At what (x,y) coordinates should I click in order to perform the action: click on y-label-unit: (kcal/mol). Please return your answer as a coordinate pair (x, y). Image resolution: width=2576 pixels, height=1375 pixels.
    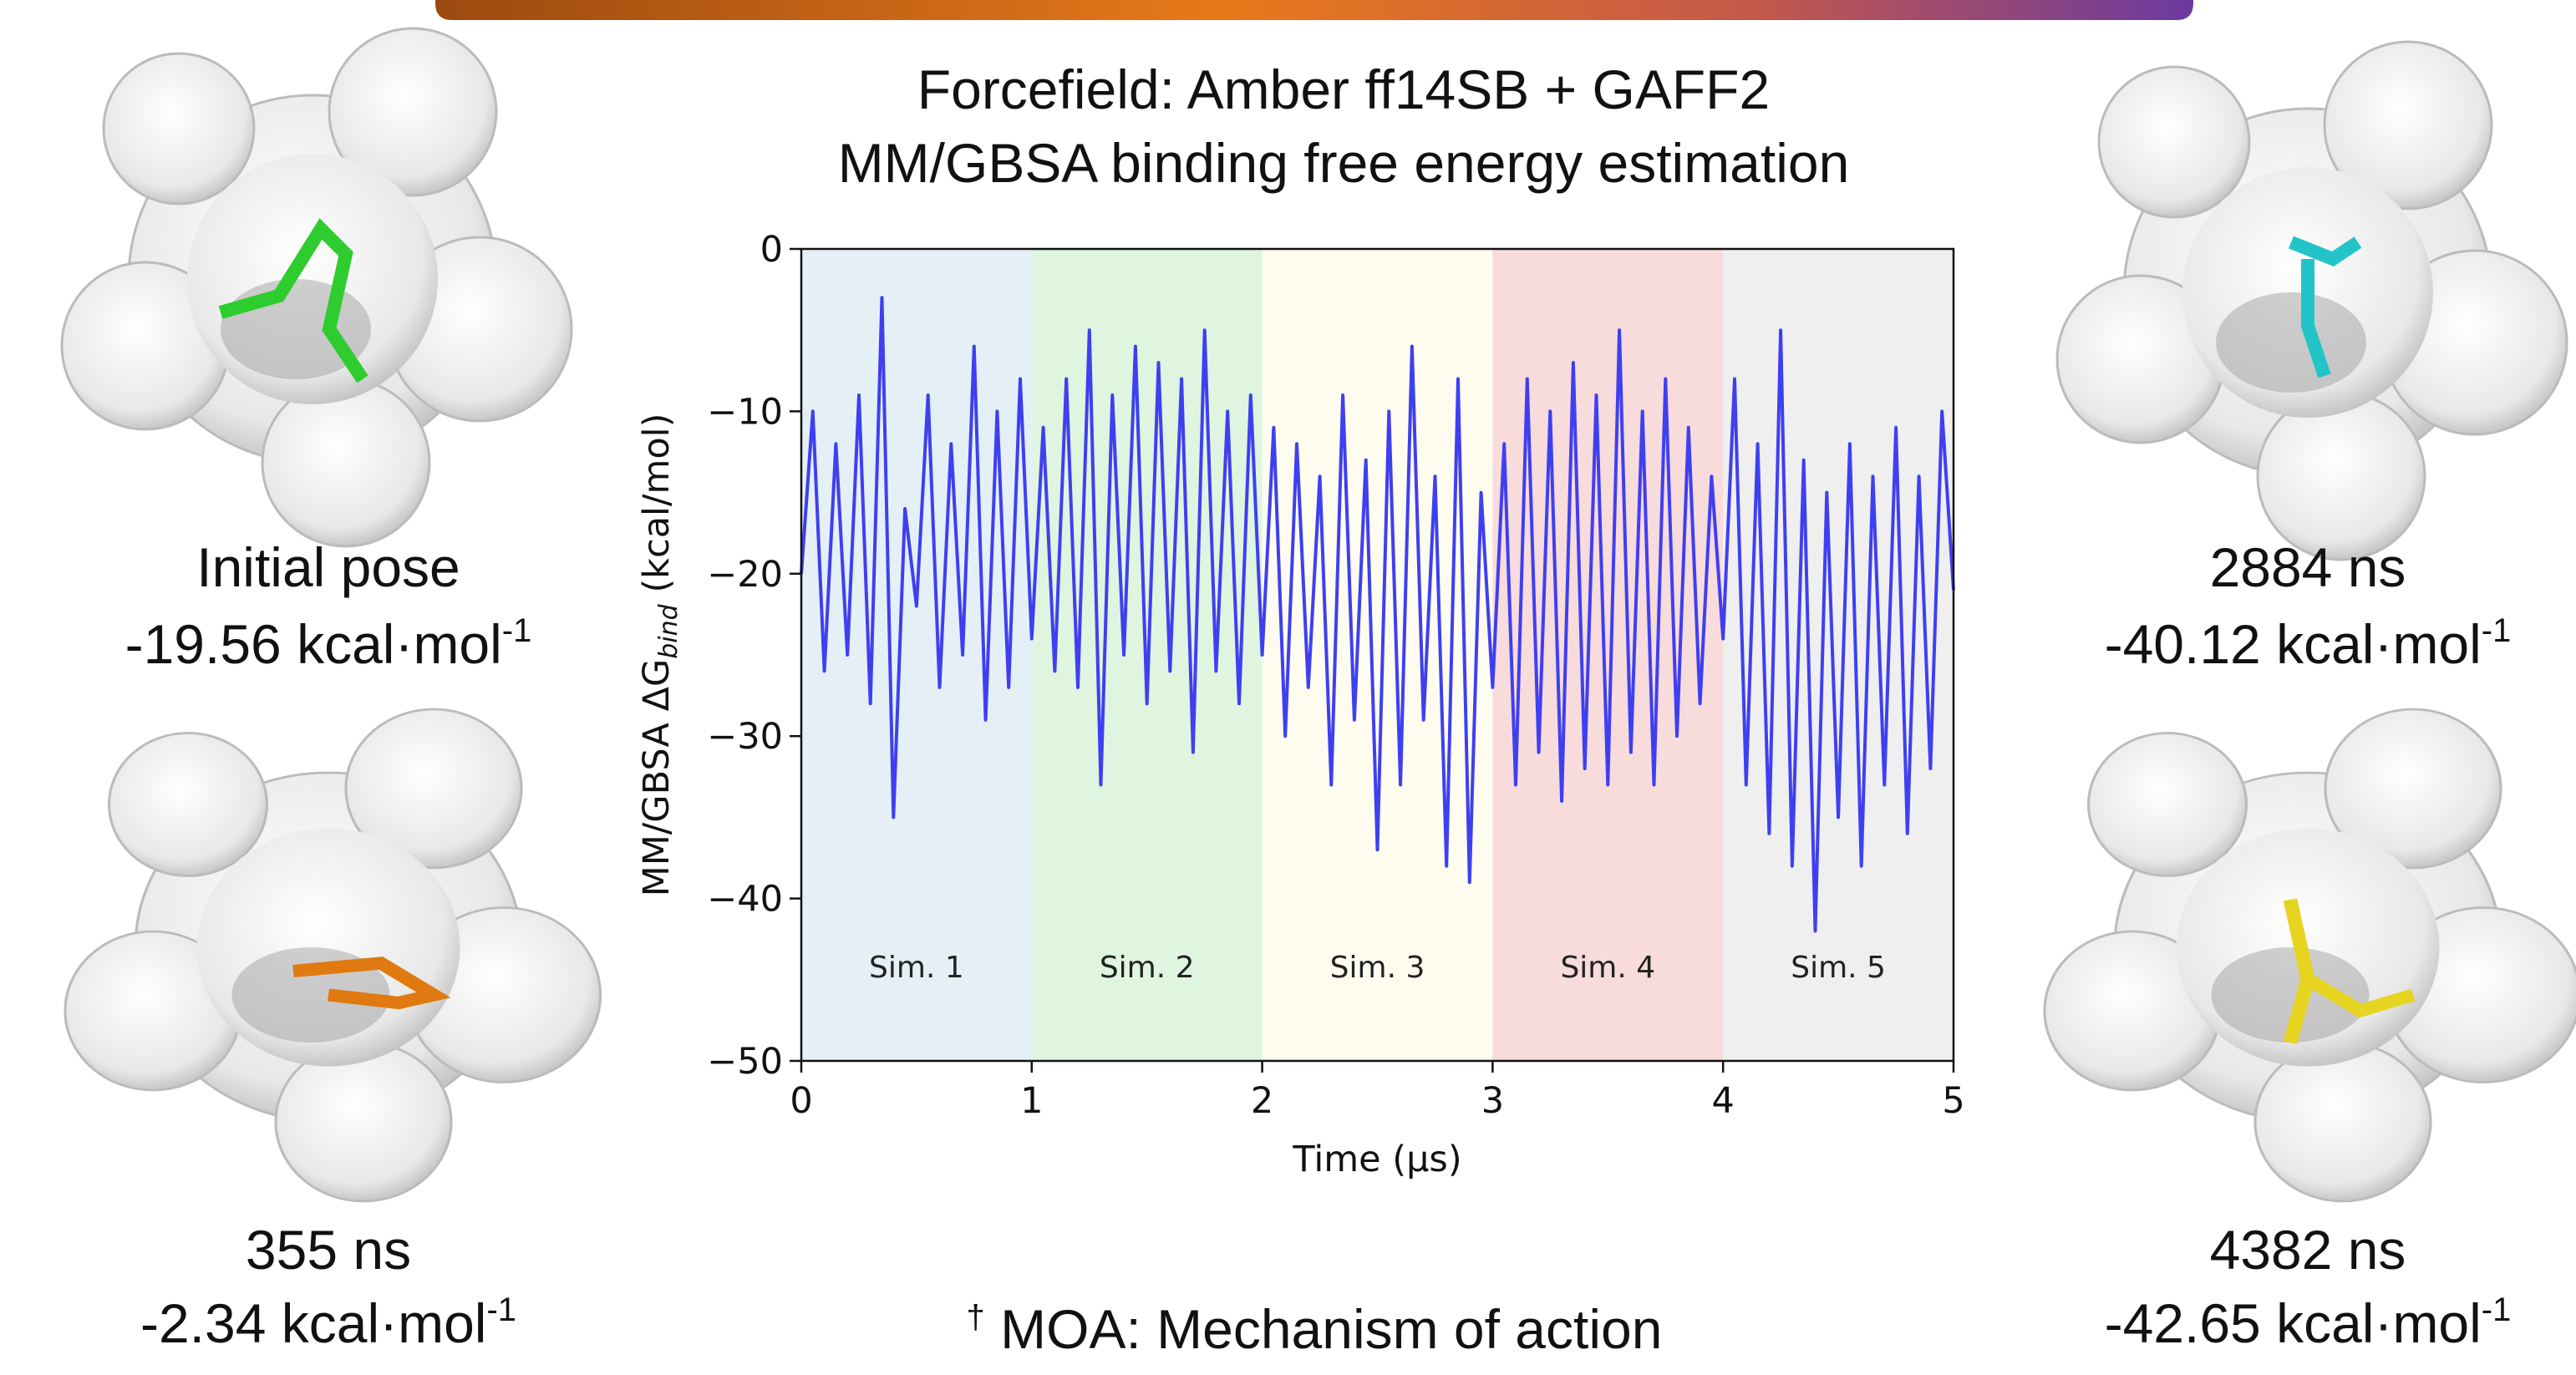
    Looking at the image, I should click on (657, 509).